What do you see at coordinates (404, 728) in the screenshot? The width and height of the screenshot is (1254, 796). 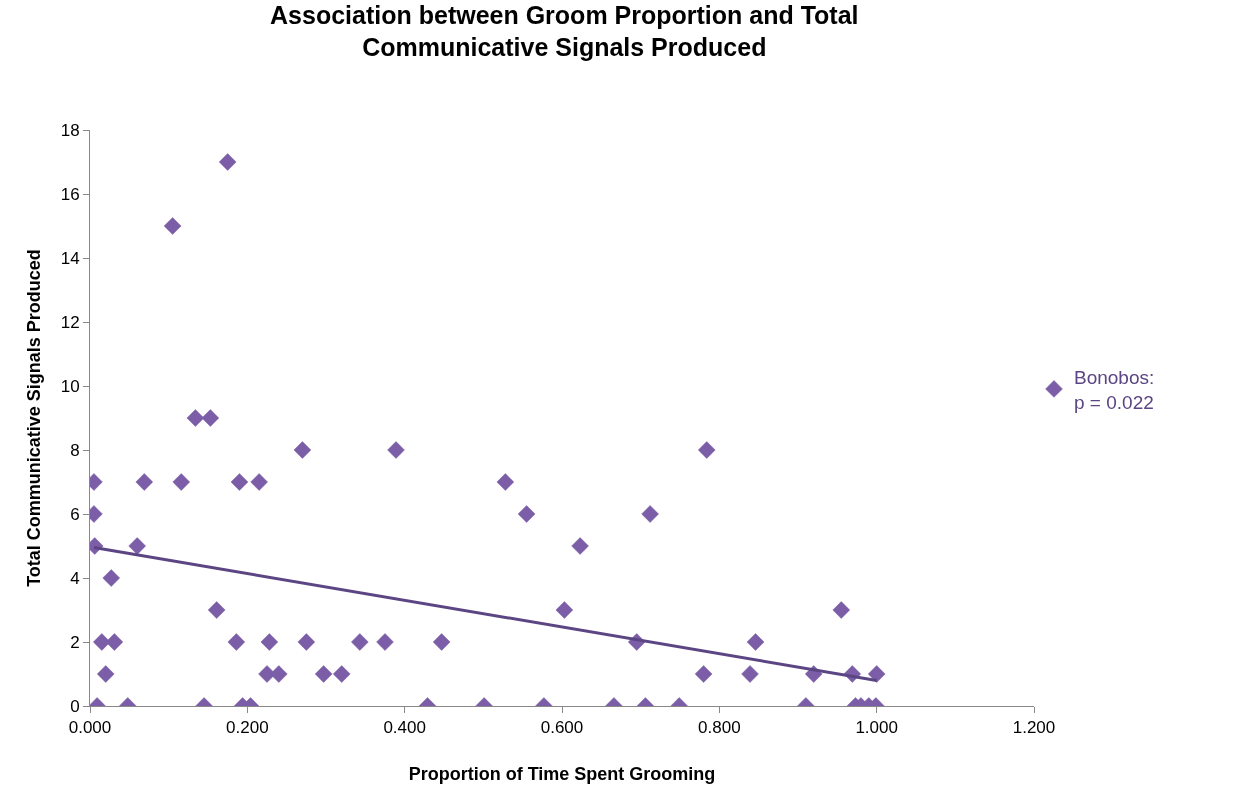 I see `x-tick-label: 0.400` at bounding box center [404, 728].